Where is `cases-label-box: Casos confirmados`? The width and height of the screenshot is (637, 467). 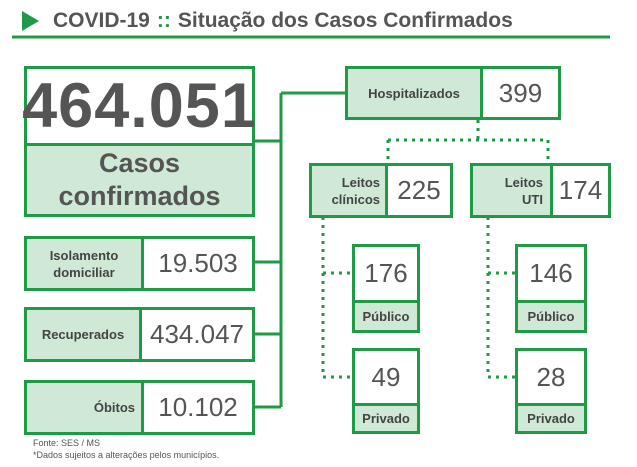
cases-label-box: Casos confirmados is located at coordinates (139, 178).